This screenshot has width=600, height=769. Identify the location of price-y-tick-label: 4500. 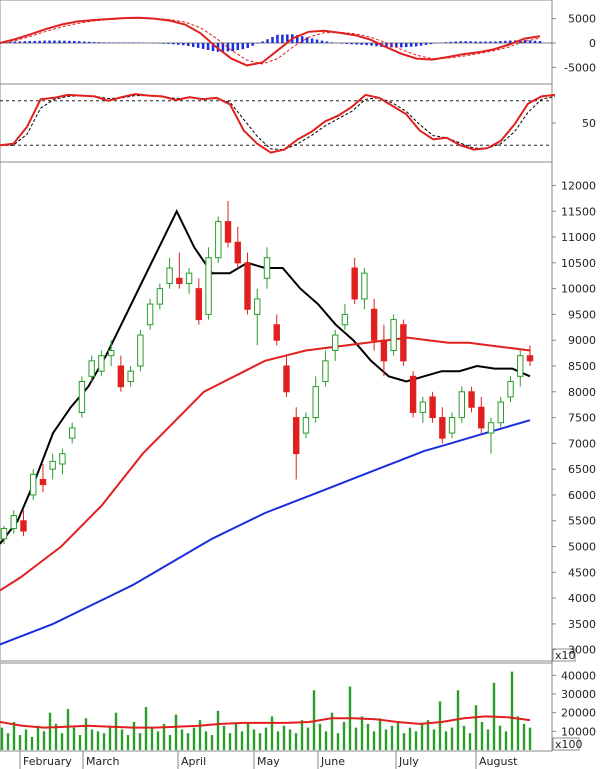
(582, 572).